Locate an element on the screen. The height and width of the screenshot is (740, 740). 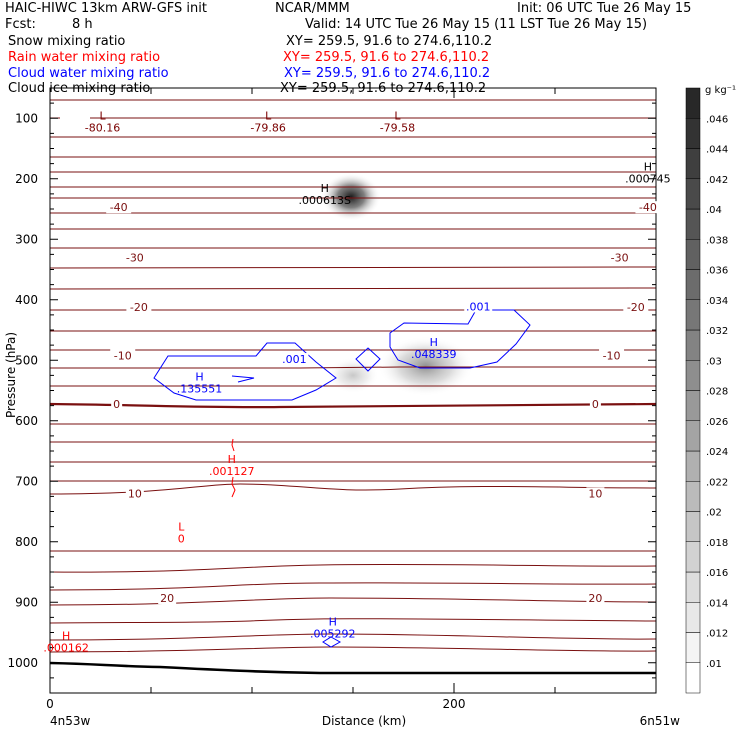
colorbar-label: .01 is located at coordinates (714, 664).